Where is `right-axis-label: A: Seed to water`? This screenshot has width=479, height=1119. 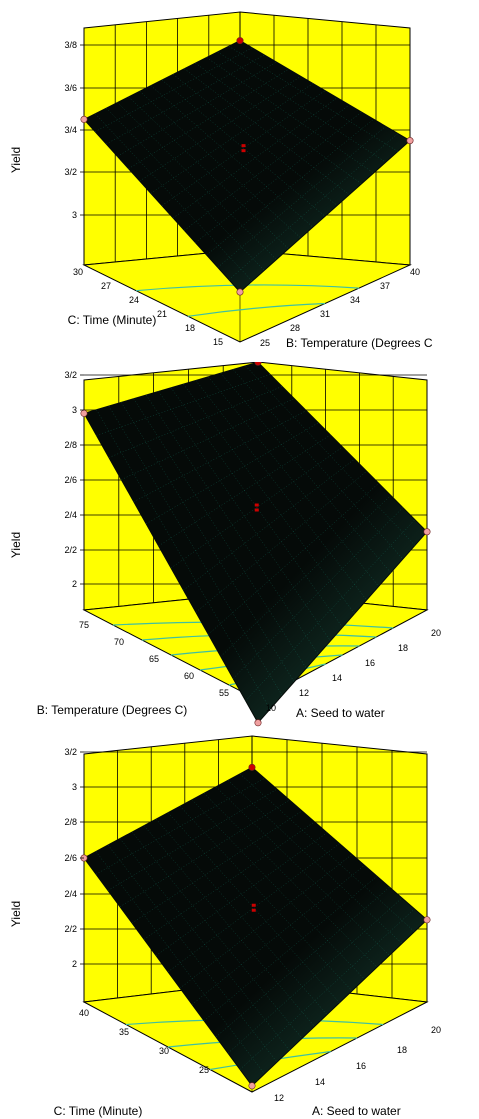
right-axis-label: A: Seed to water is located at coordinates (356, 1111).